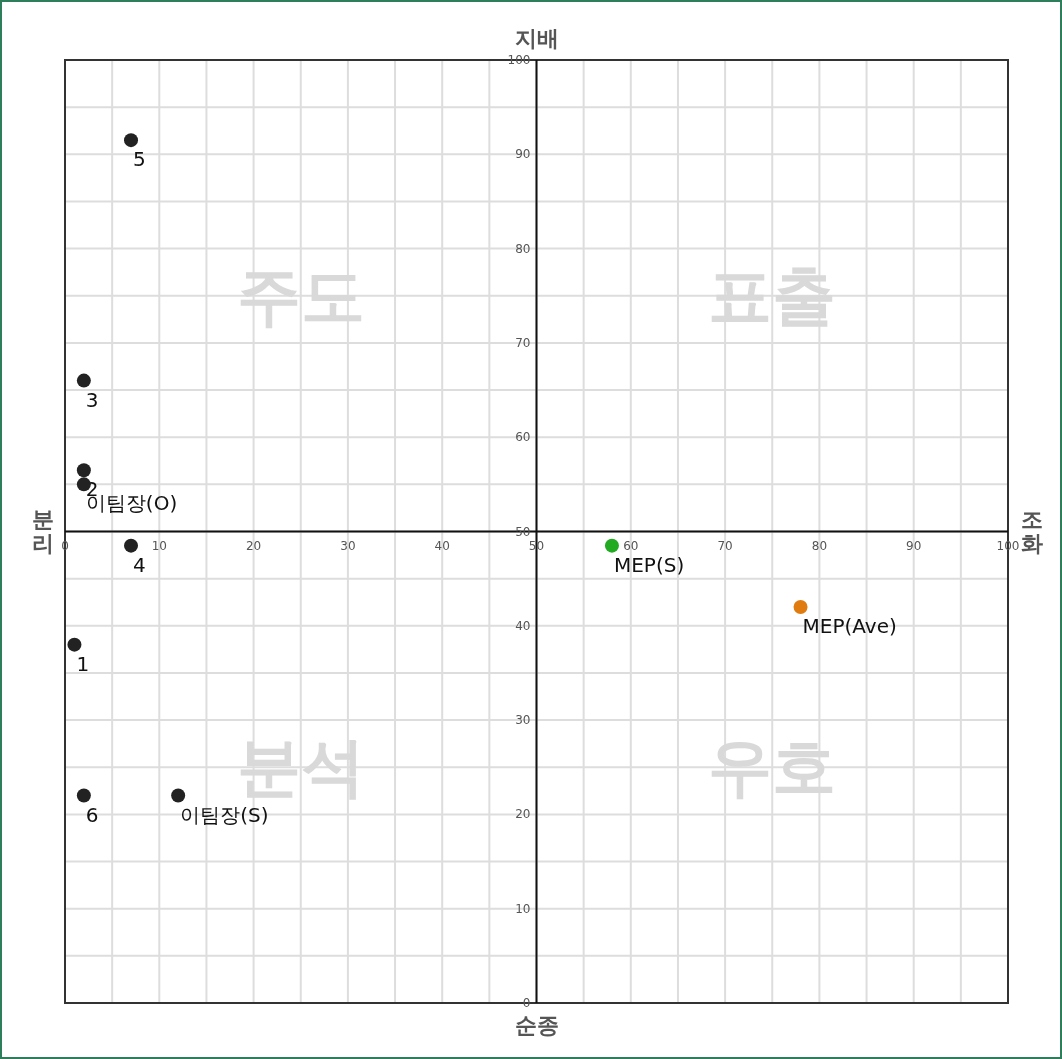 This screenshot has width=1062, height=1059. Describe the element at coordinates (523, 342) in the screenshot. I see `y-tick-label: 70` at that location.